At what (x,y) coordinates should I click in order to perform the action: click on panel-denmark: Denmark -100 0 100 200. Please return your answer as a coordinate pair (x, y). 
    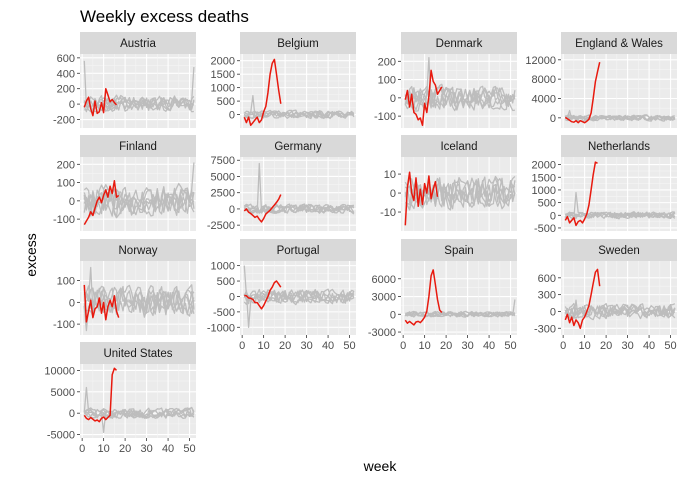
    Looking at the image, I should click on (445, 80).